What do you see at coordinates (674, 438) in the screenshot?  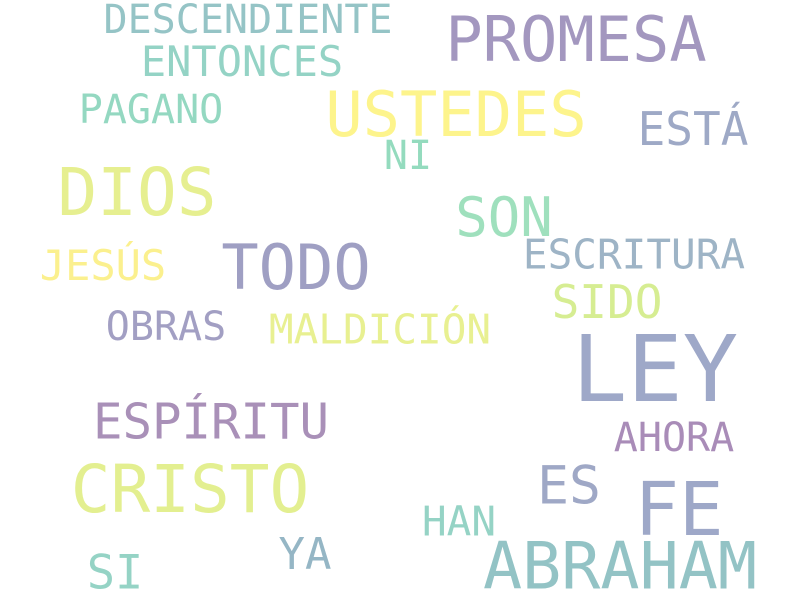 I see `word-17: AHORA` at bounding box center [674, 438].